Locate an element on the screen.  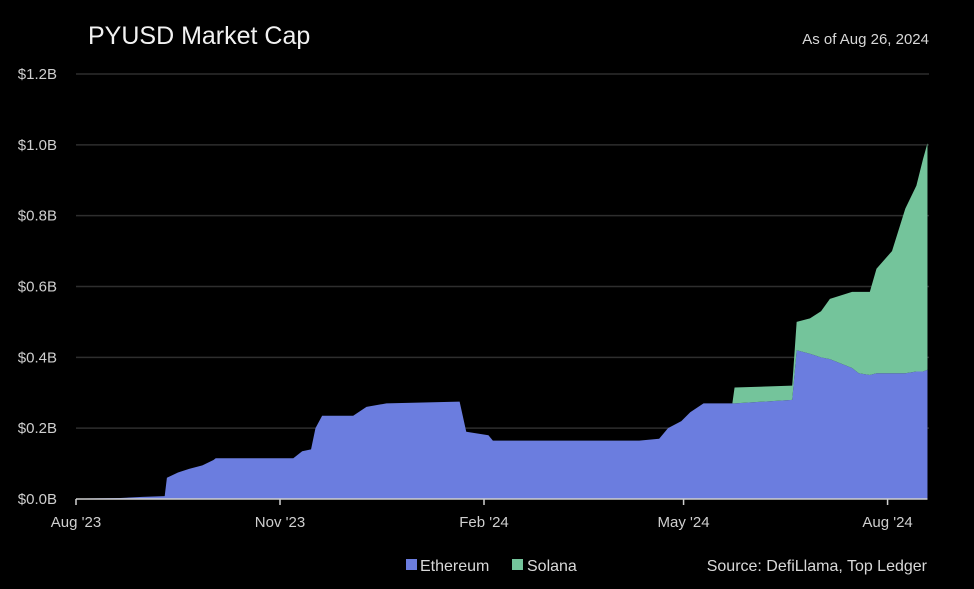
y-tick-label: $0.8B is located at coordinates (37, 216).